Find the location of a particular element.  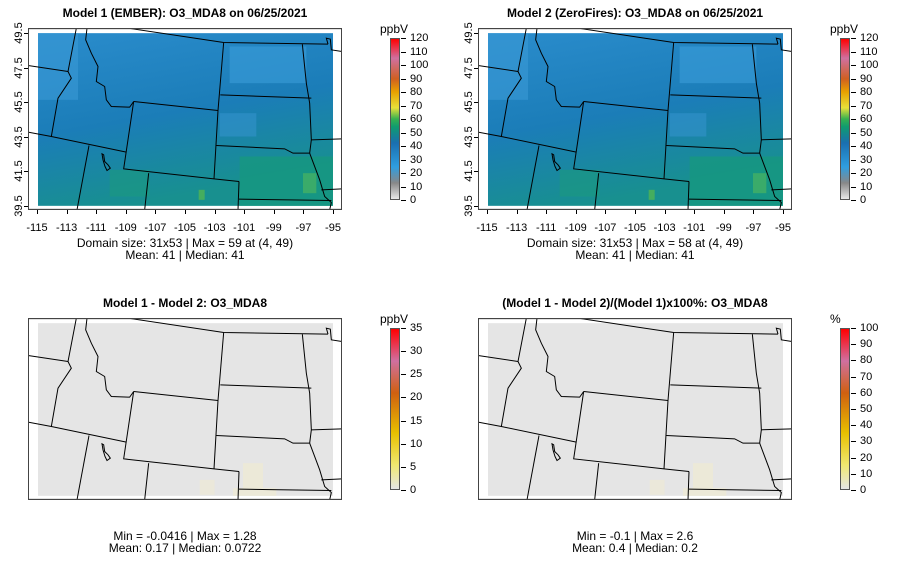

stats-line: Domain size: 31x53 | Max = 58 at (4, 49) is located at coordinates (635, 243).